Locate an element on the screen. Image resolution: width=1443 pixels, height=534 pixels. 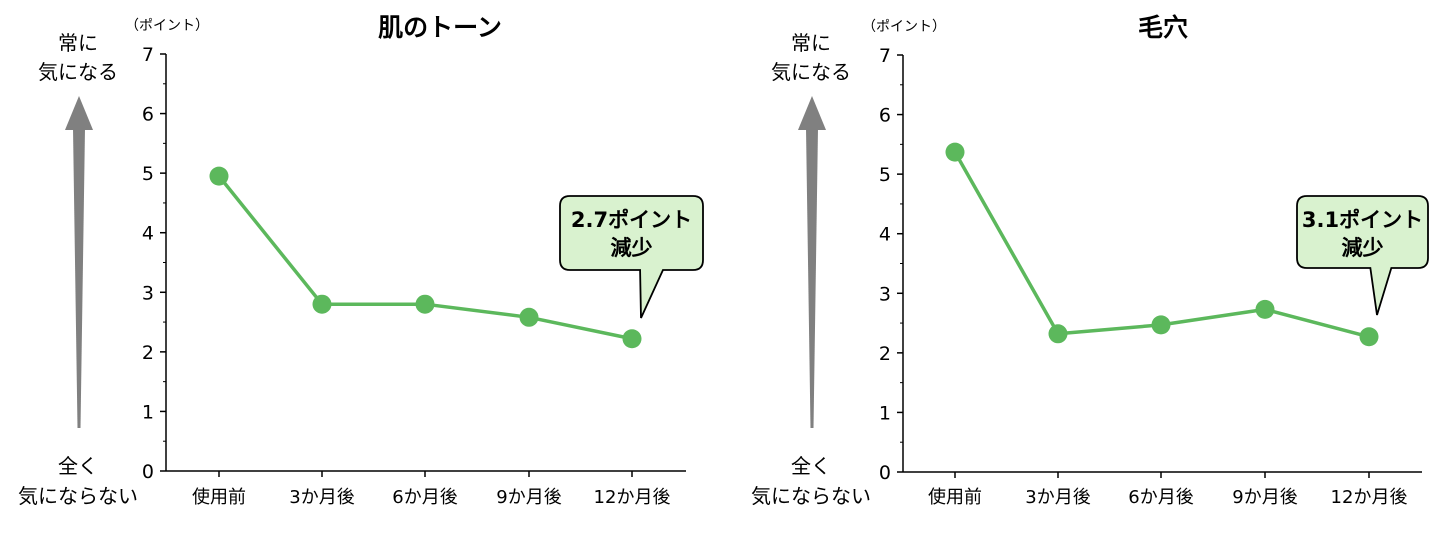
callout-text-line1: 3.1ポイント is located at coordinates (1362, 220).